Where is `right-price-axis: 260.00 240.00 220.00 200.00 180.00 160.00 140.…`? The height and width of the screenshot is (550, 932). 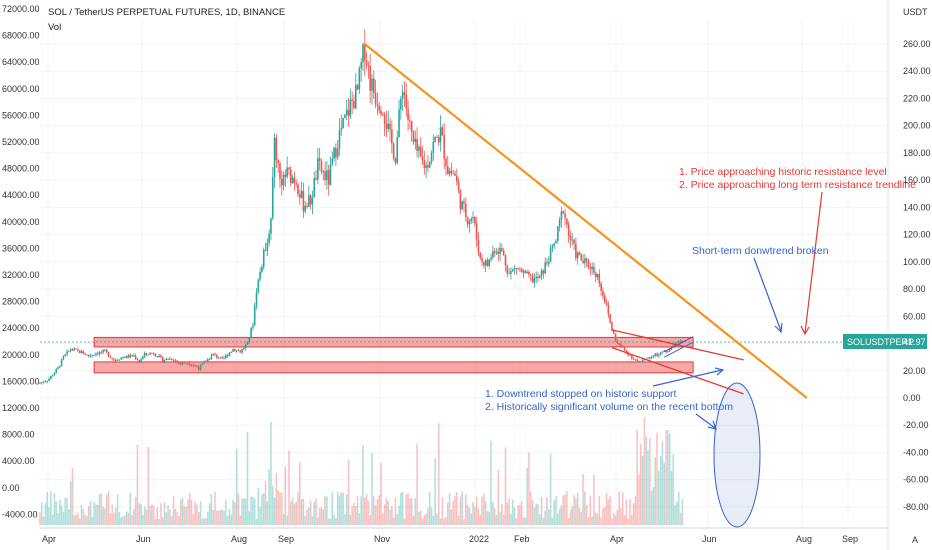 right-price-axis: 260.00 240.00 220.00 200.00 180.00 160.00 140.… is located at coordinates (917, 275).